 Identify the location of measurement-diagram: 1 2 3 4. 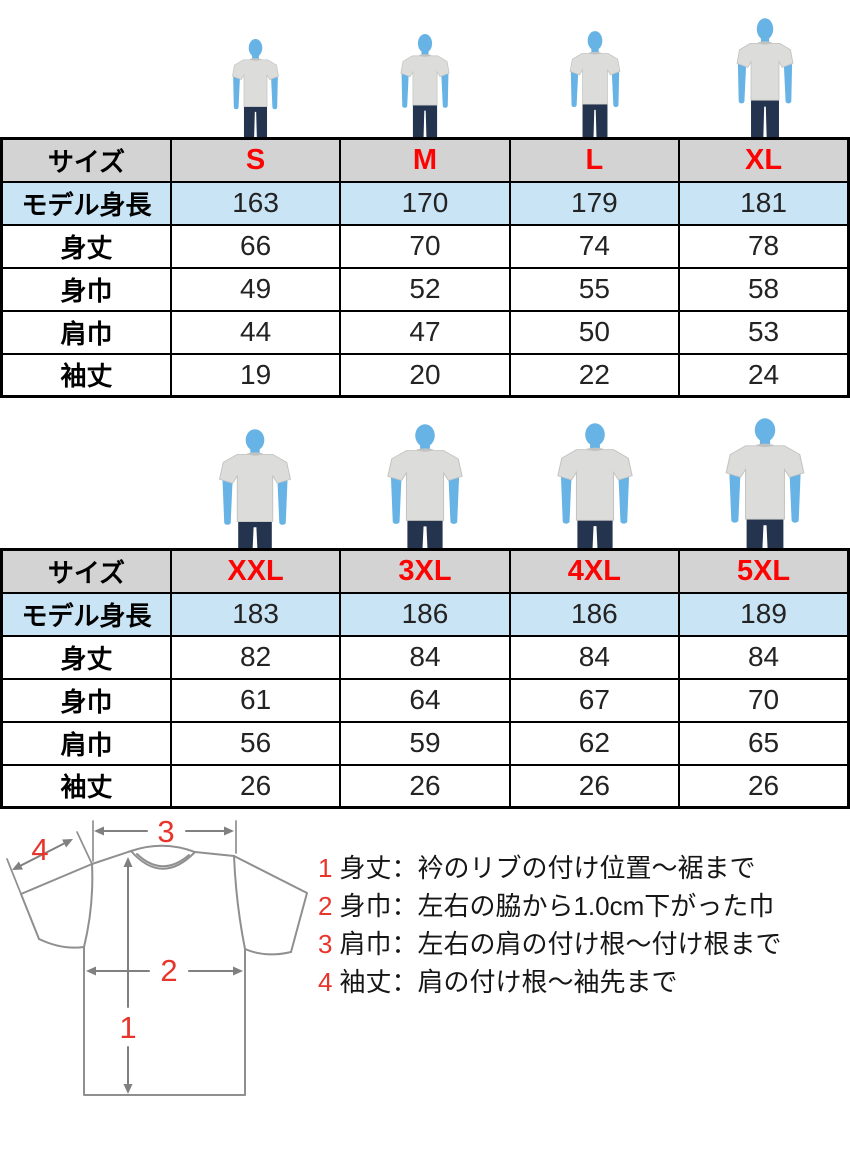
(157, 956).